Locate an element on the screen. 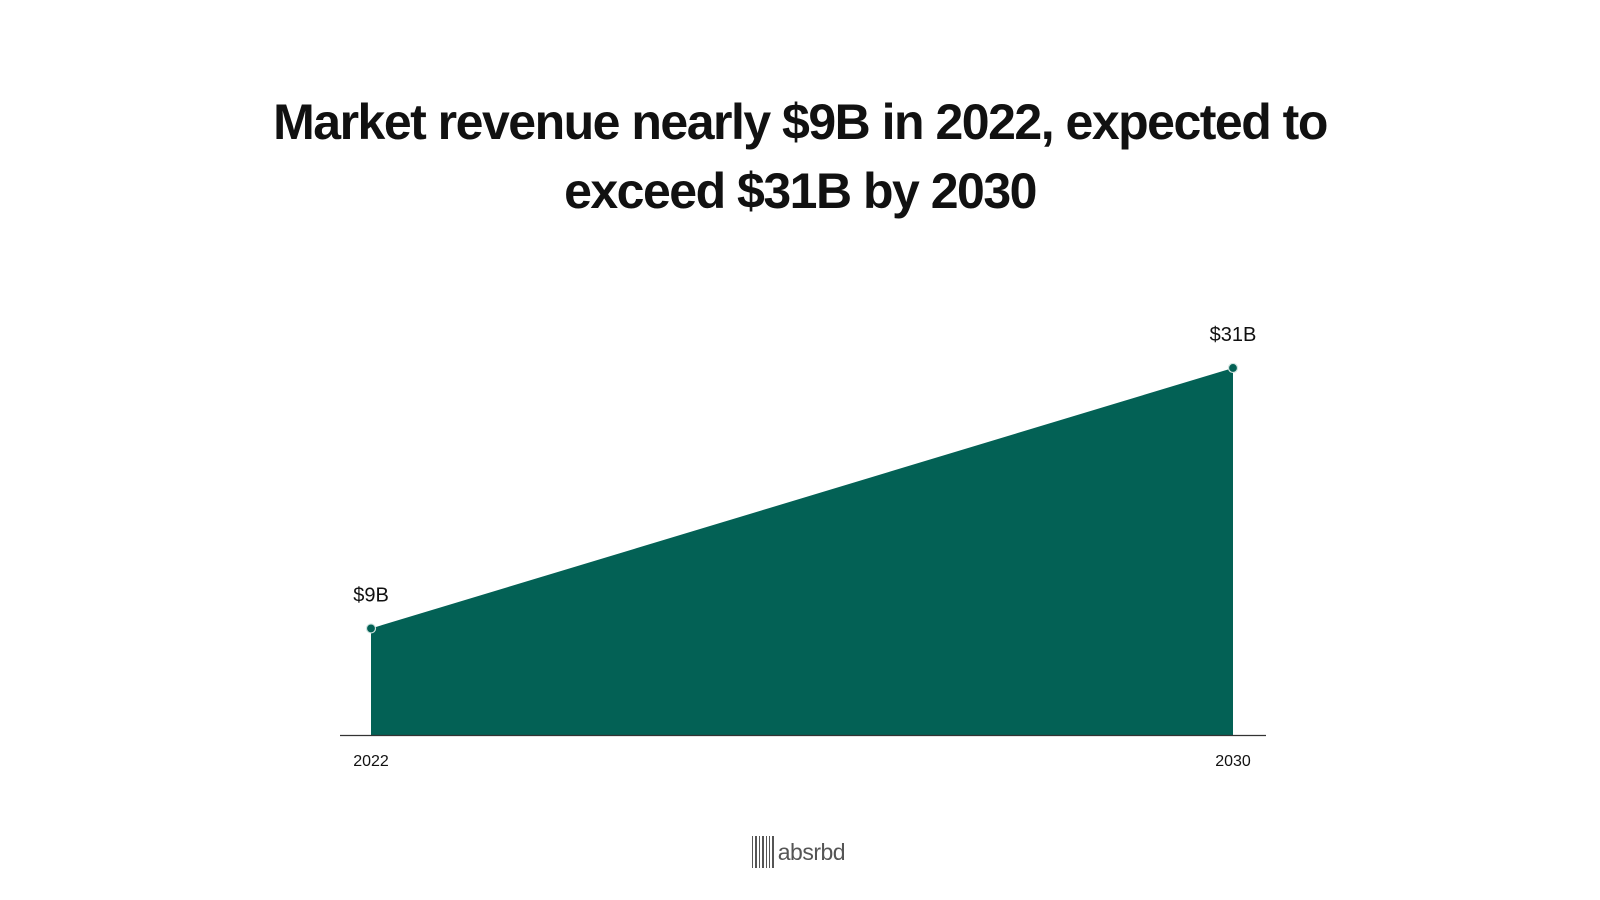 The width and height of the screenshot is (1600, 900). x-tick-label-2030: 2030 is located at coordinates (1233, 761).